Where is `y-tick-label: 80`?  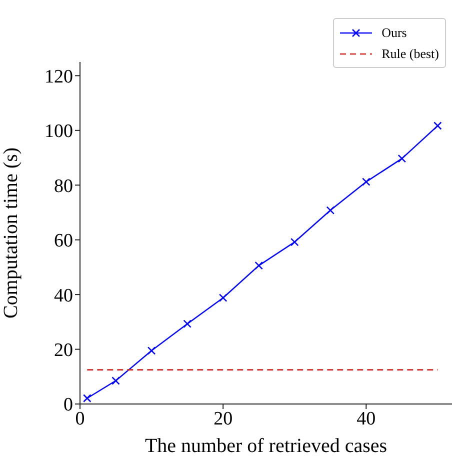 y-tick-label: 80 is located at coordinates (63, 186).